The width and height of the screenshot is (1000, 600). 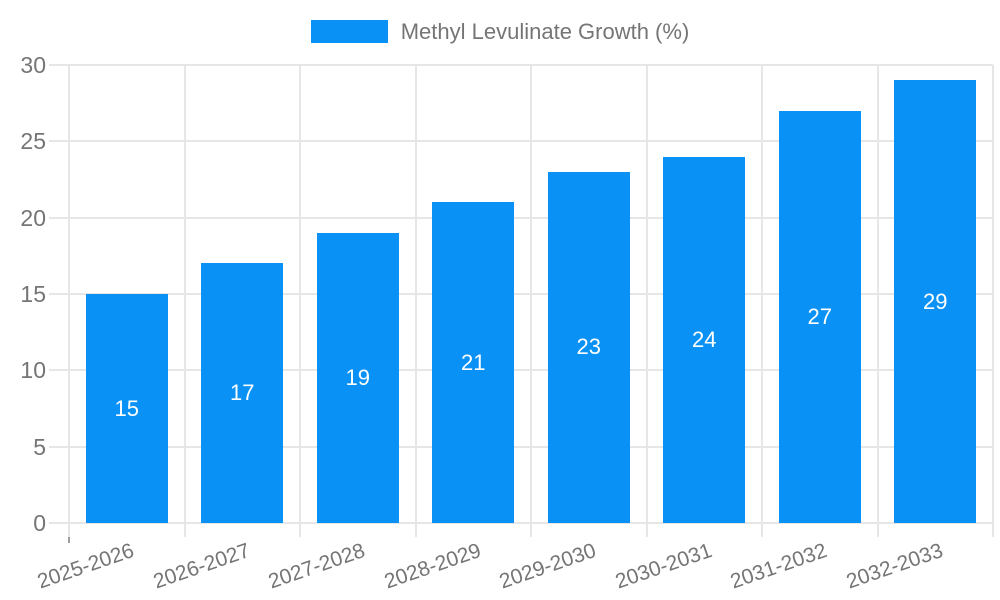 I want to click on bar-value-label: 23, so click(x=588, y=347).